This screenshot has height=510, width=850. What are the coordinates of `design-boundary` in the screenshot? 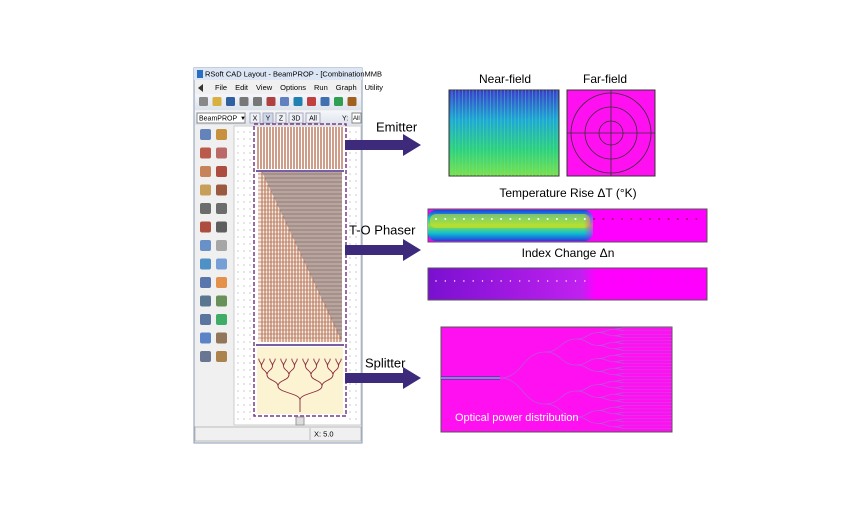 It's located at (300, 270).